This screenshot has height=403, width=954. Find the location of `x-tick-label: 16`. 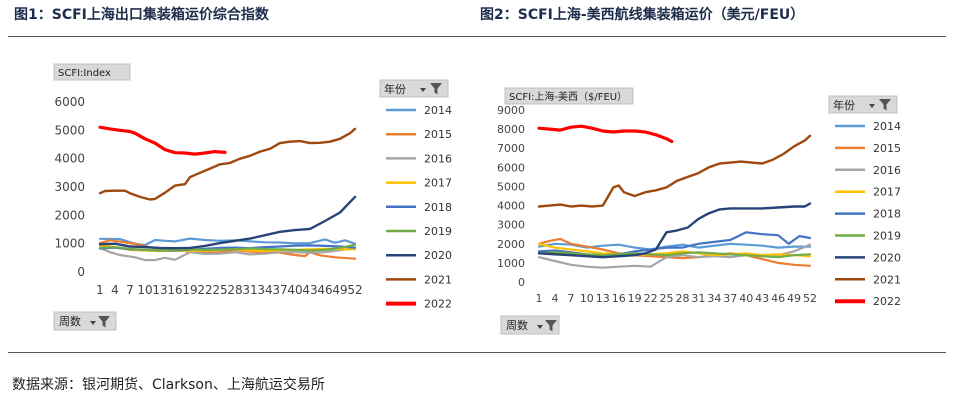

x-tick-label: 16 is located at coordinates (174, 290).